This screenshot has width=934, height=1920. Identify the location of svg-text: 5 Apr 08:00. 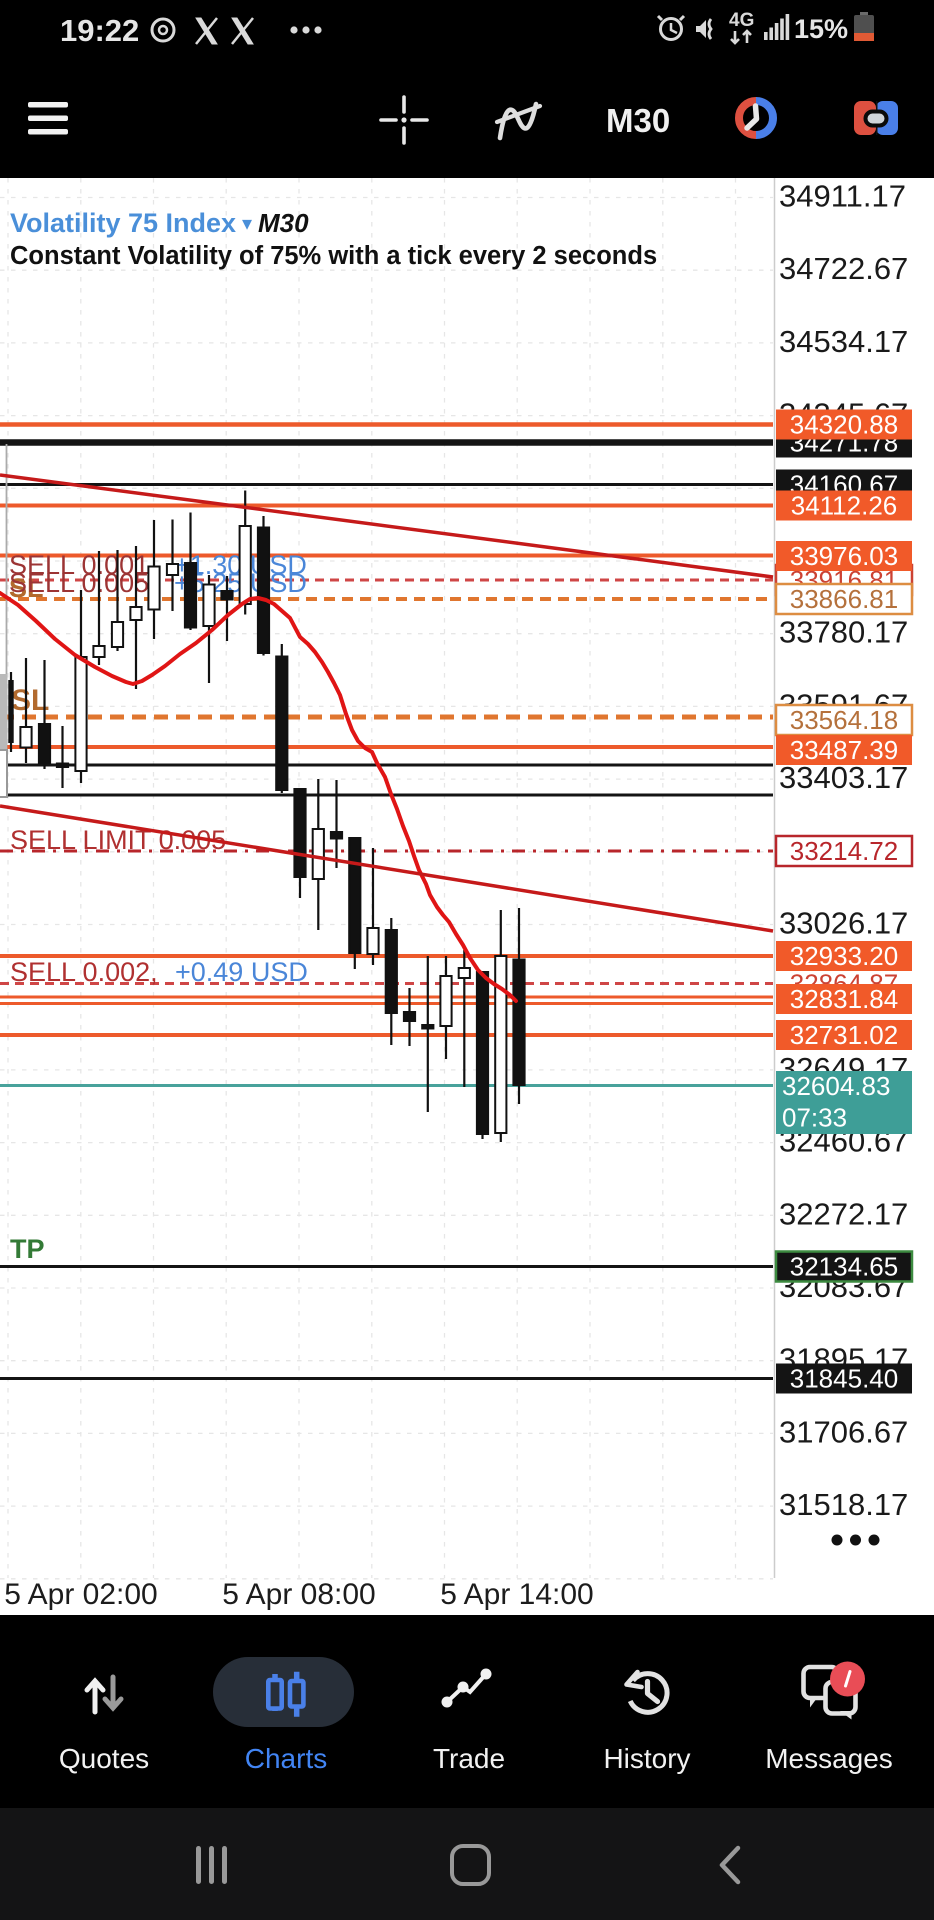
(298, 1594).